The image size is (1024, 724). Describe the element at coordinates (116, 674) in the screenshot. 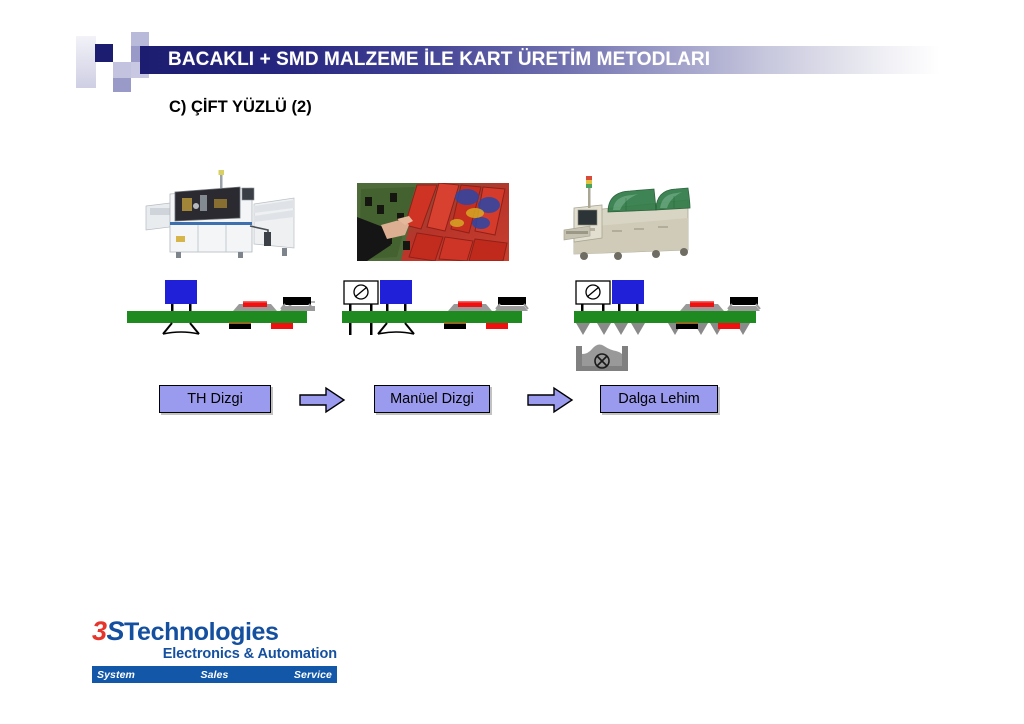

I see `logo-service-system: System` at that location.